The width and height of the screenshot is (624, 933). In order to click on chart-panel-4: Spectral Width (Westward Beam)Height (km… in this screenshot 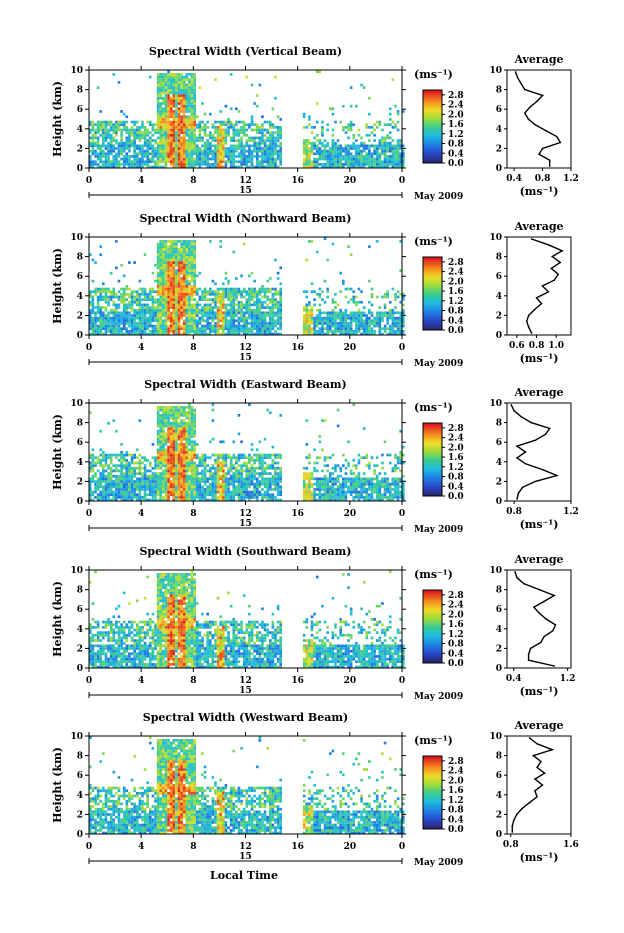, I will do `click(315, 789)`.